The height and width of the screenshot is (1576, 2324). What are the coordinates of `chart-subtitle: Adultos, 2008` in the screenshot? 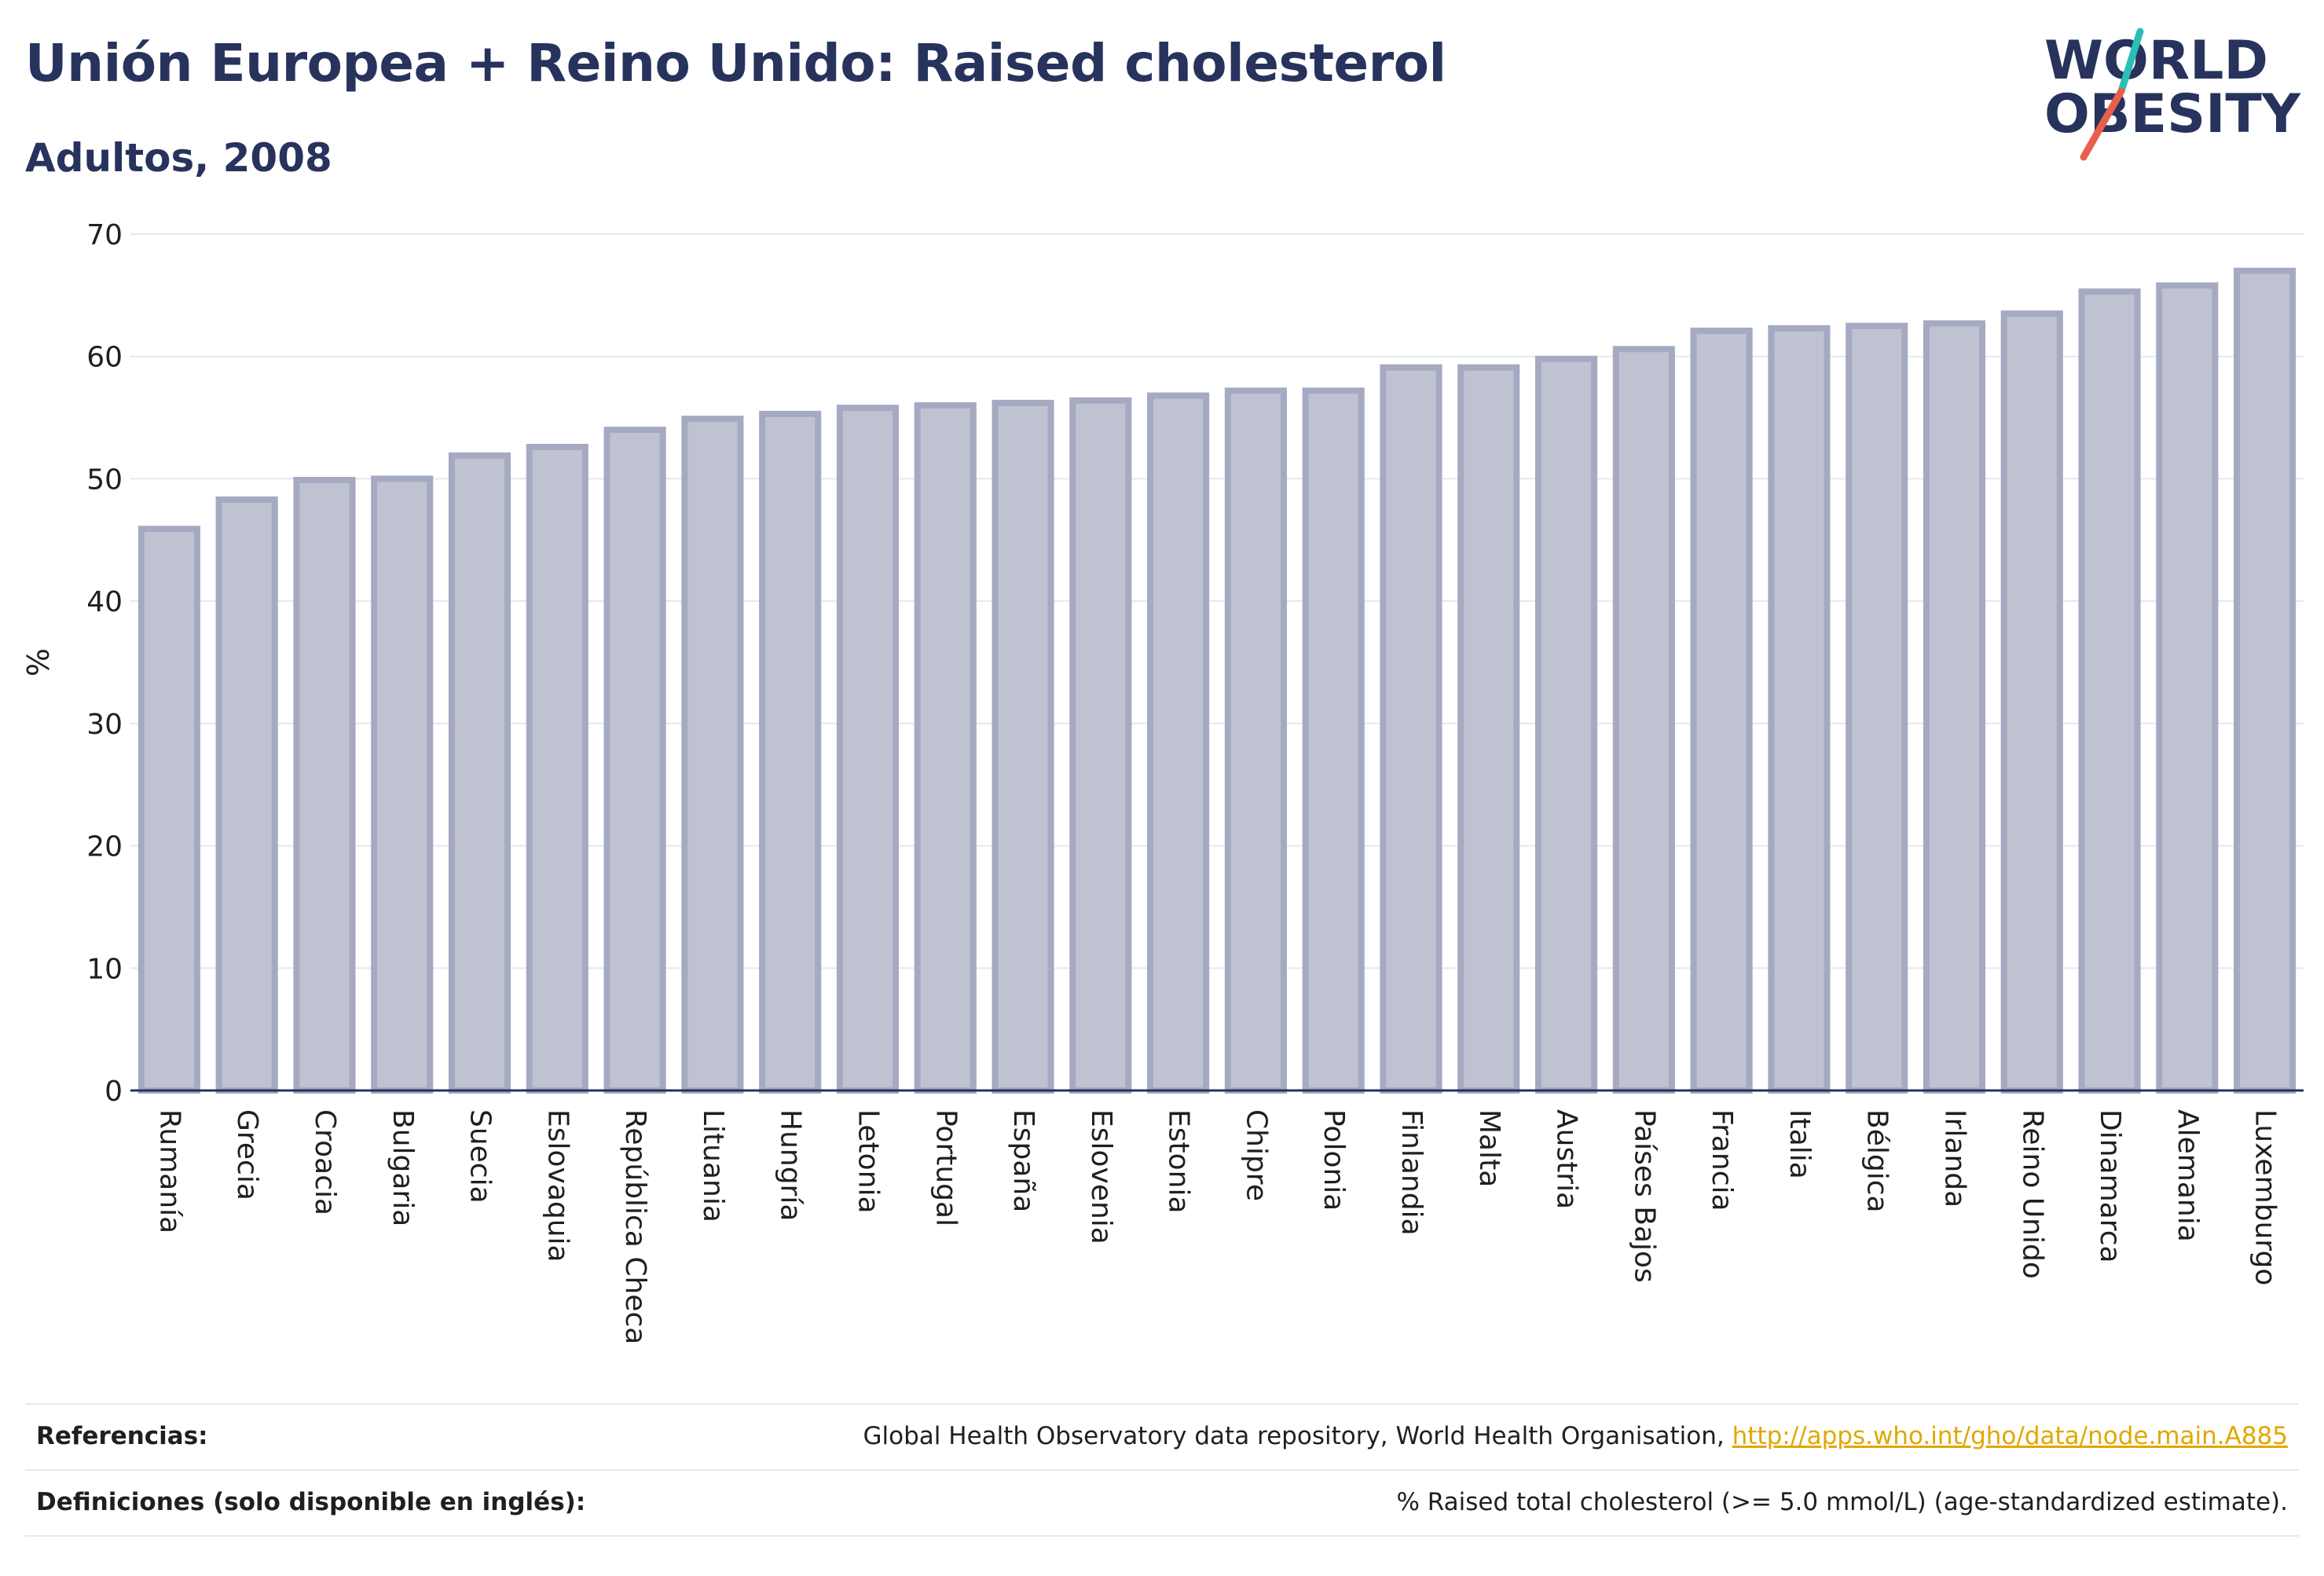 It's located at (178, 158).